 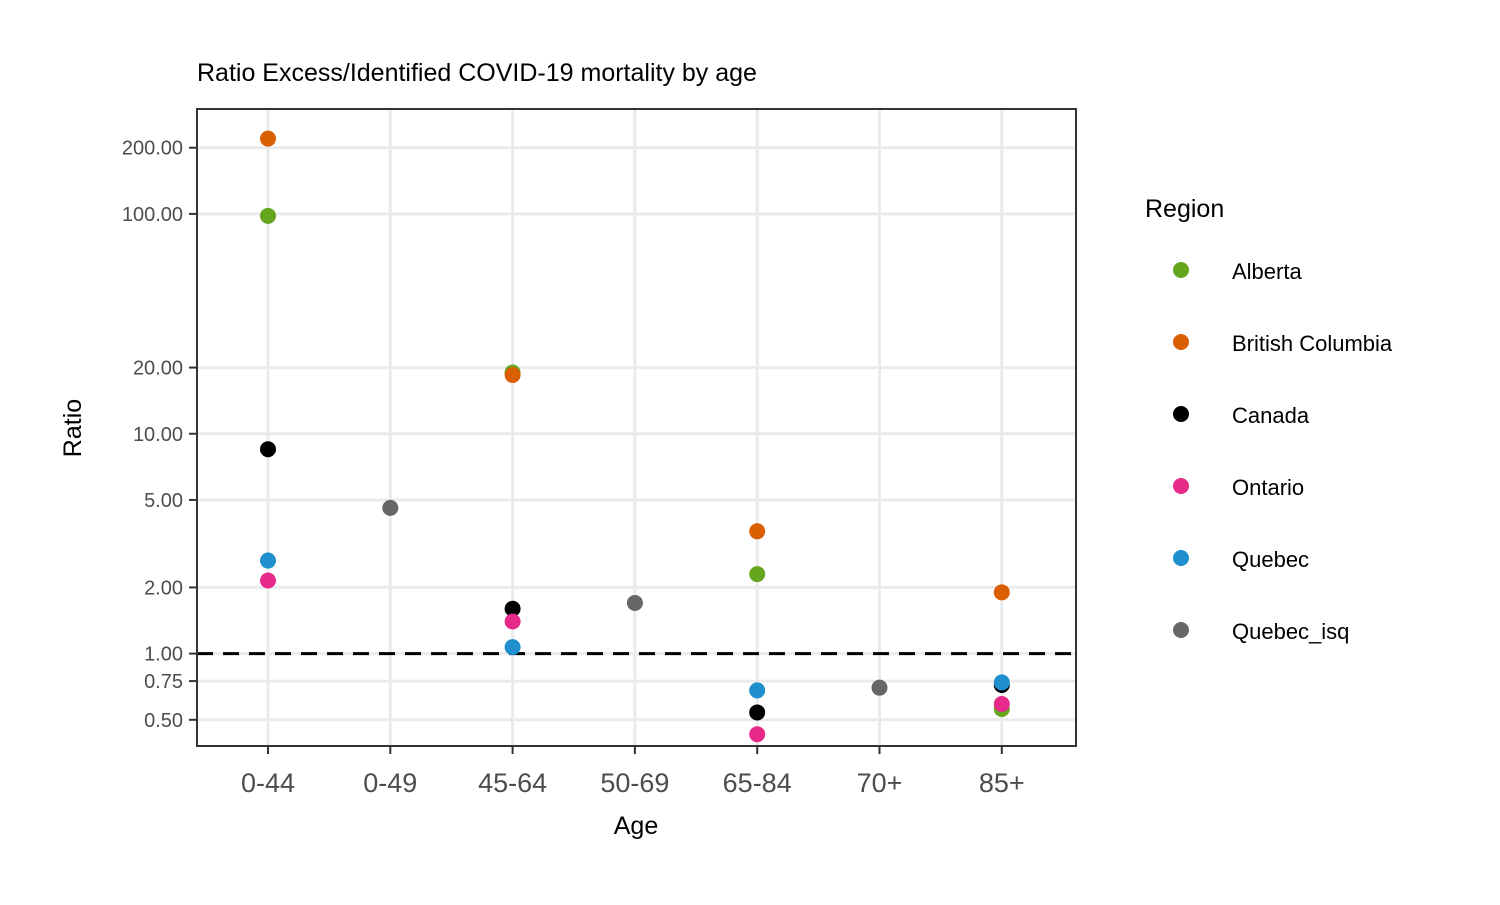 I want to click on y-tick-label: 5.00, so click(x=163, y=501).